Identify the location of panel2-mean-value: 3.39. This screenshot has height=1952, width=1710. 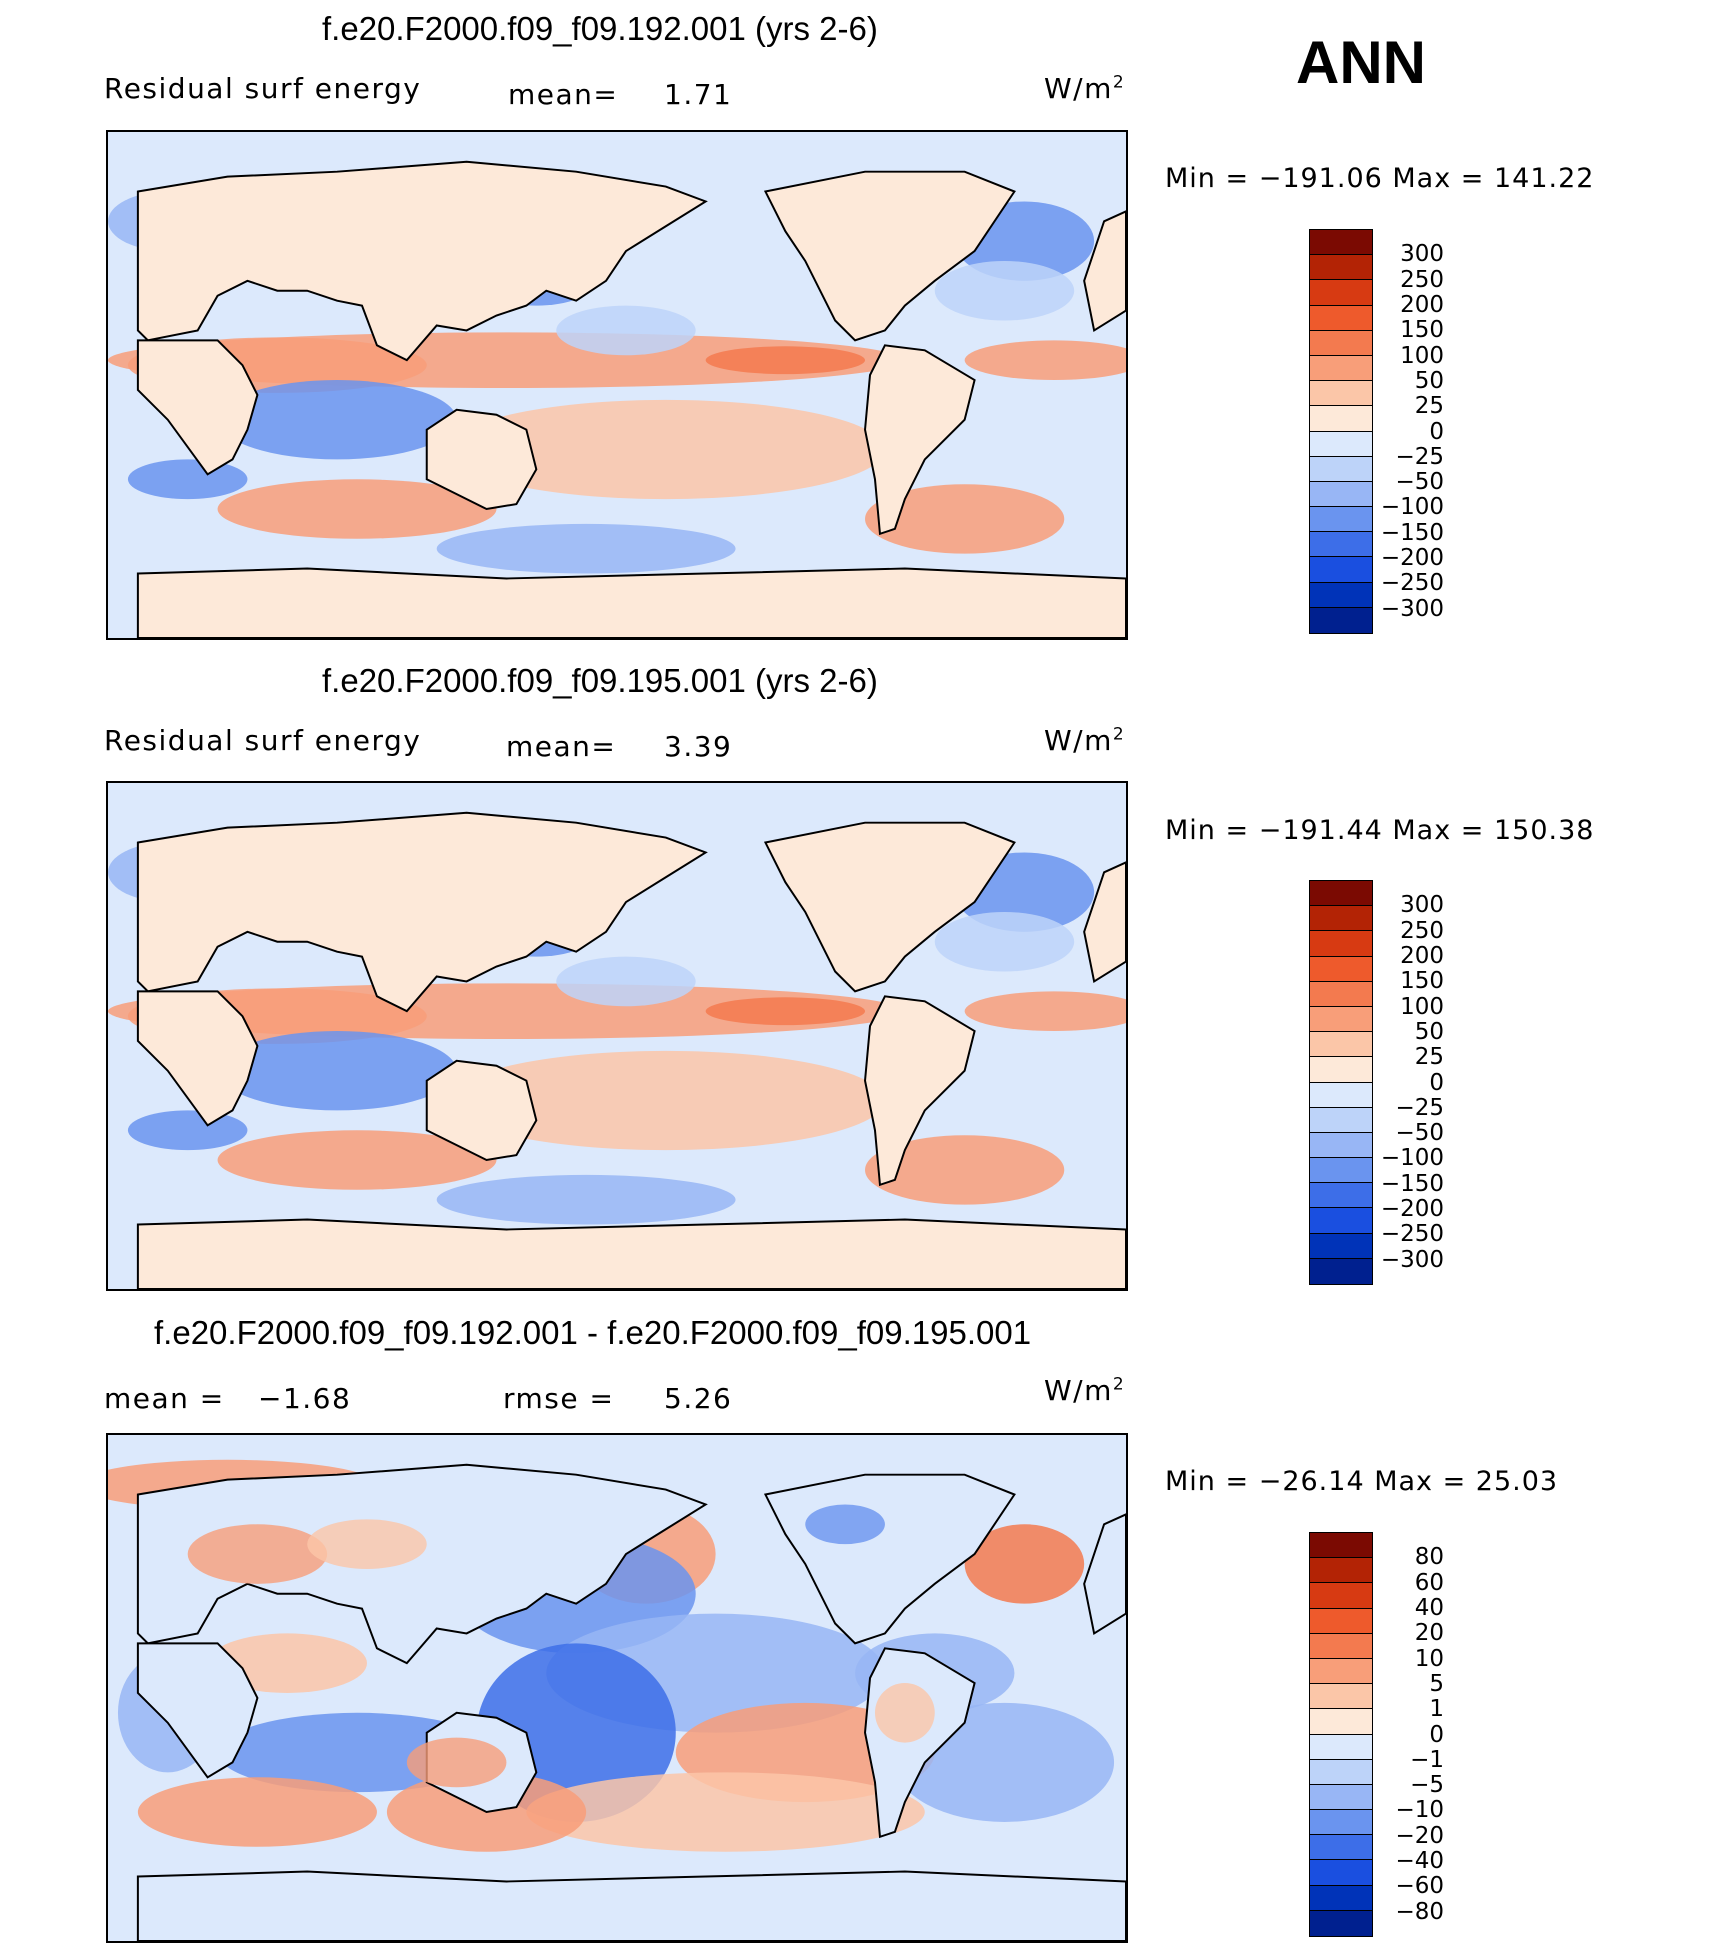
(698, 746).